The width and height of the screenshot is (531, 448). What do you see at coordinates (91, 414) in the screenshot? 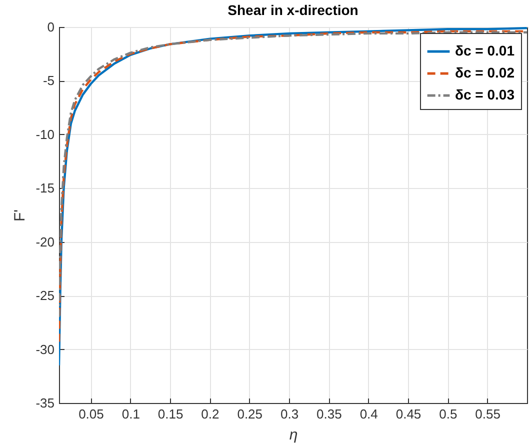
I see `x-tick-label: 0.05` at bounding box center [91, 414].